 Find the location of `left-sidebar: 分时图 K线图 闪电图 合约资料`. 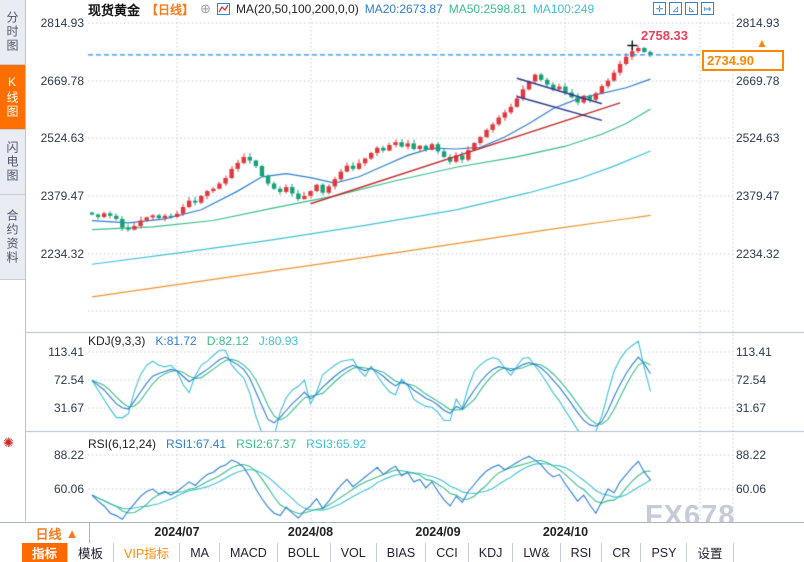

left-sidebar: 分时图 K线图 闪电图 合约资料 is located at coordinates (13, 260).